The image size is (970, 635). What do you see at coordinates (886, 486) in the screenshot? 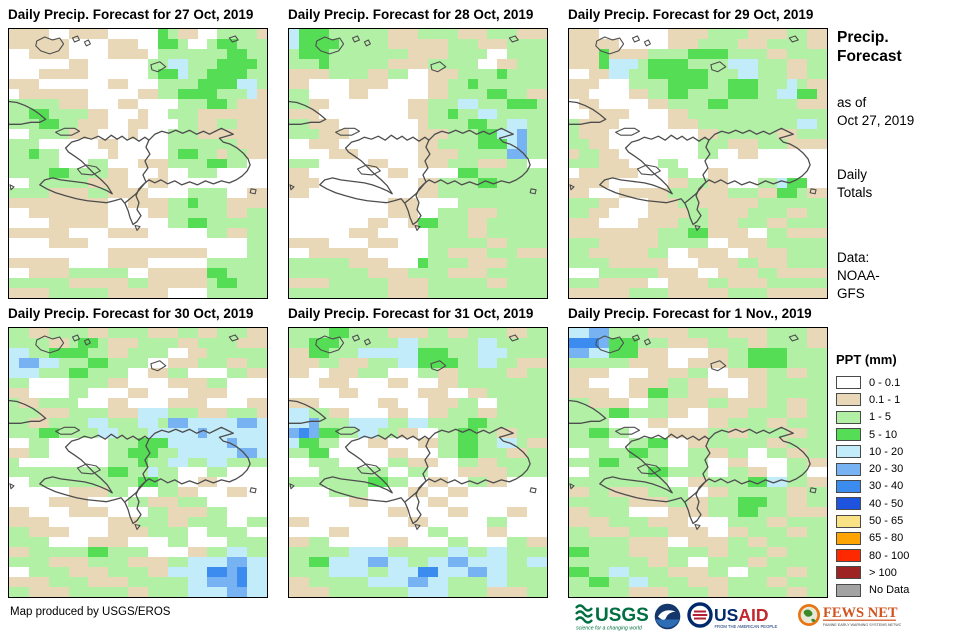
I see `legend-label: 30 - 40` at bounding box center [886, 486].